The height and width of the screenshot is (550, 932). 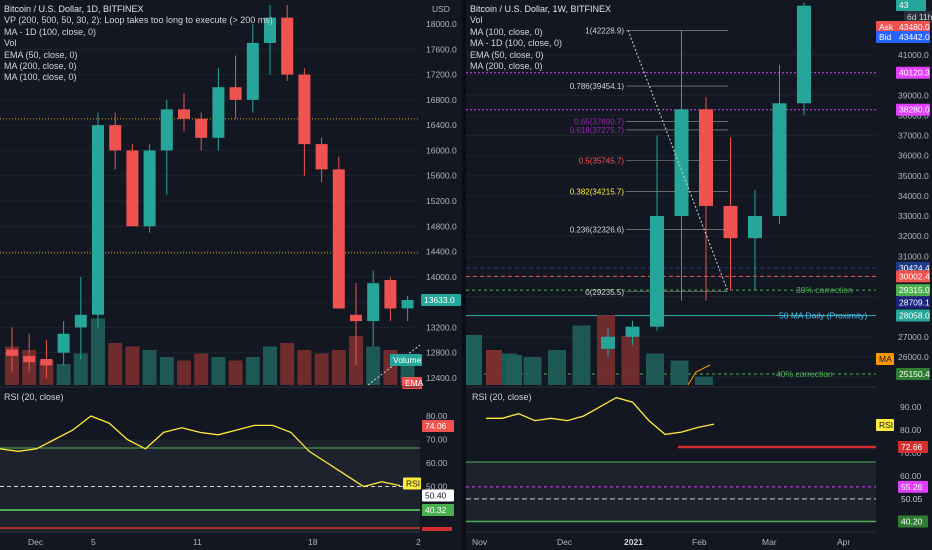 I want to click on right-x-tick-label: 2021, so click(x=633, y=542).